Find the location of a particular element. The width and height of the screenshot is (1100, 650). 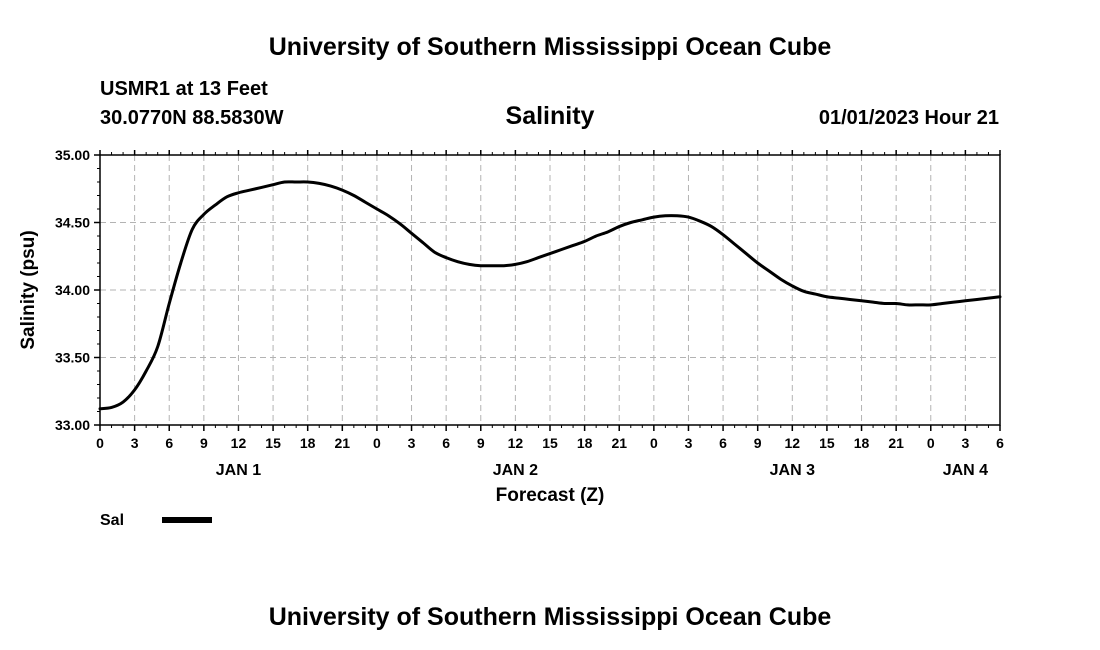

y-axis-ticks: 33.00 33.50 34.00 34.50 35.00 is located at coordinates (77, 290).